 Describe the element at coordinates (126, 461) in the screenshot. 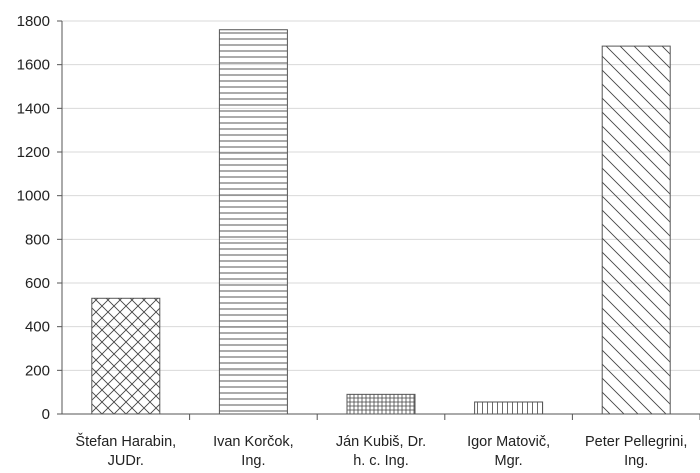

I see `x-category-label: JUDr.` at that location.